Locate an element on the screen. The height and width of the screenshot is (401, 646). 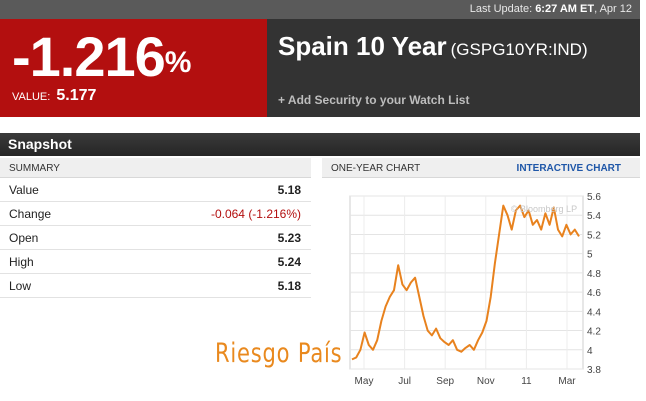
x-axis-ticks: May Jul Sep Nov 11 Mar is located at coordinates (466, 381).